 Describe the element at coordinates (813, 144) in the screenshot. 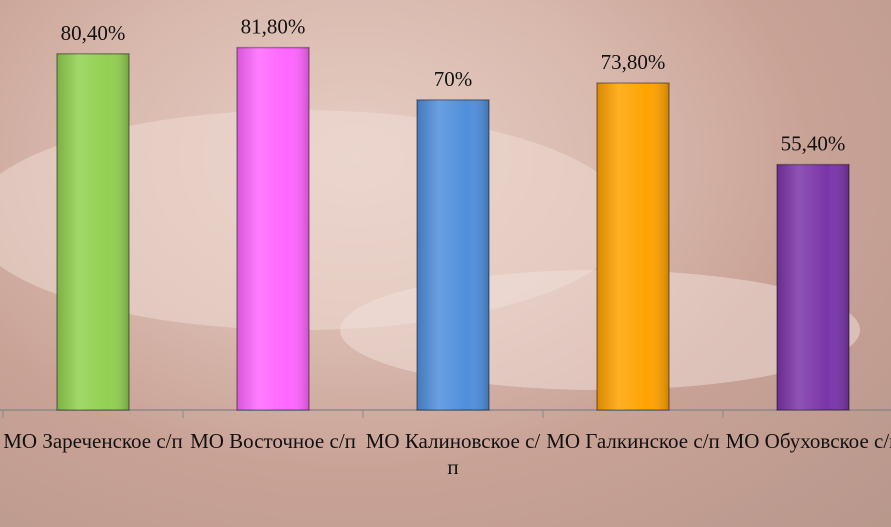

I see `data-label: 55,40%` at that location.